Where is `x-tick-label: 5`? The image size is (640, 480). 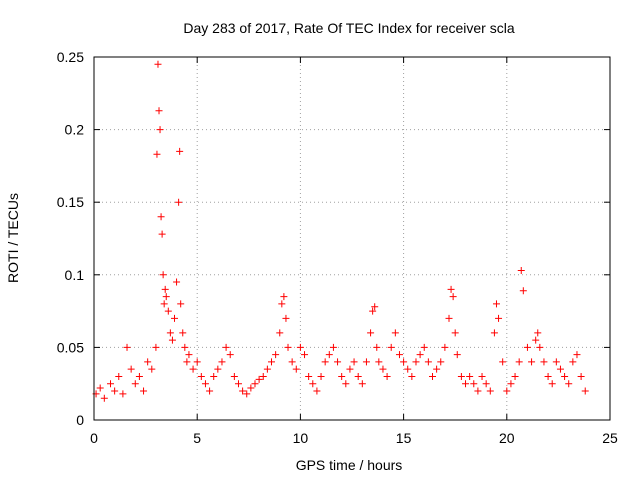
x-tick-label: 5 is located at coordinates (197, 438).